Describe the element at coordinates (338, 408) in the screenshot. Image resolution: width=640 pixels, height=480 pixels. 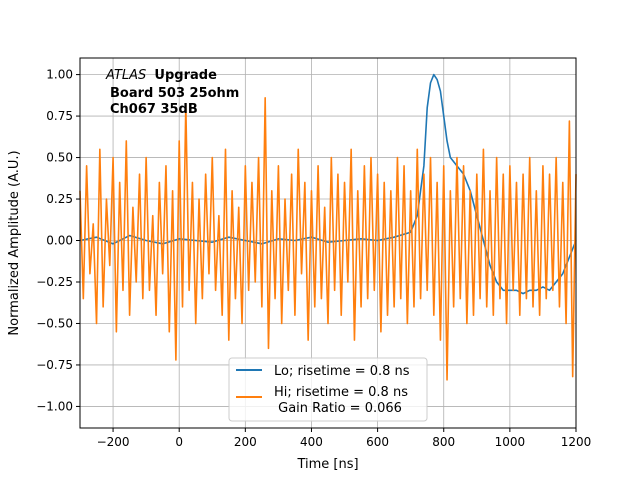
I see `legend-label-hi-line-2: Gain Ratio = 0.066` at that location.